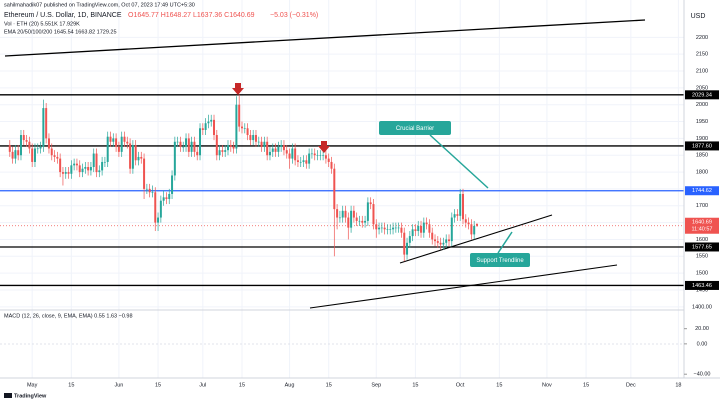 This screenshot has height=402, width=720. I want to click on y-tick-label: 1950, so click(702, 122).